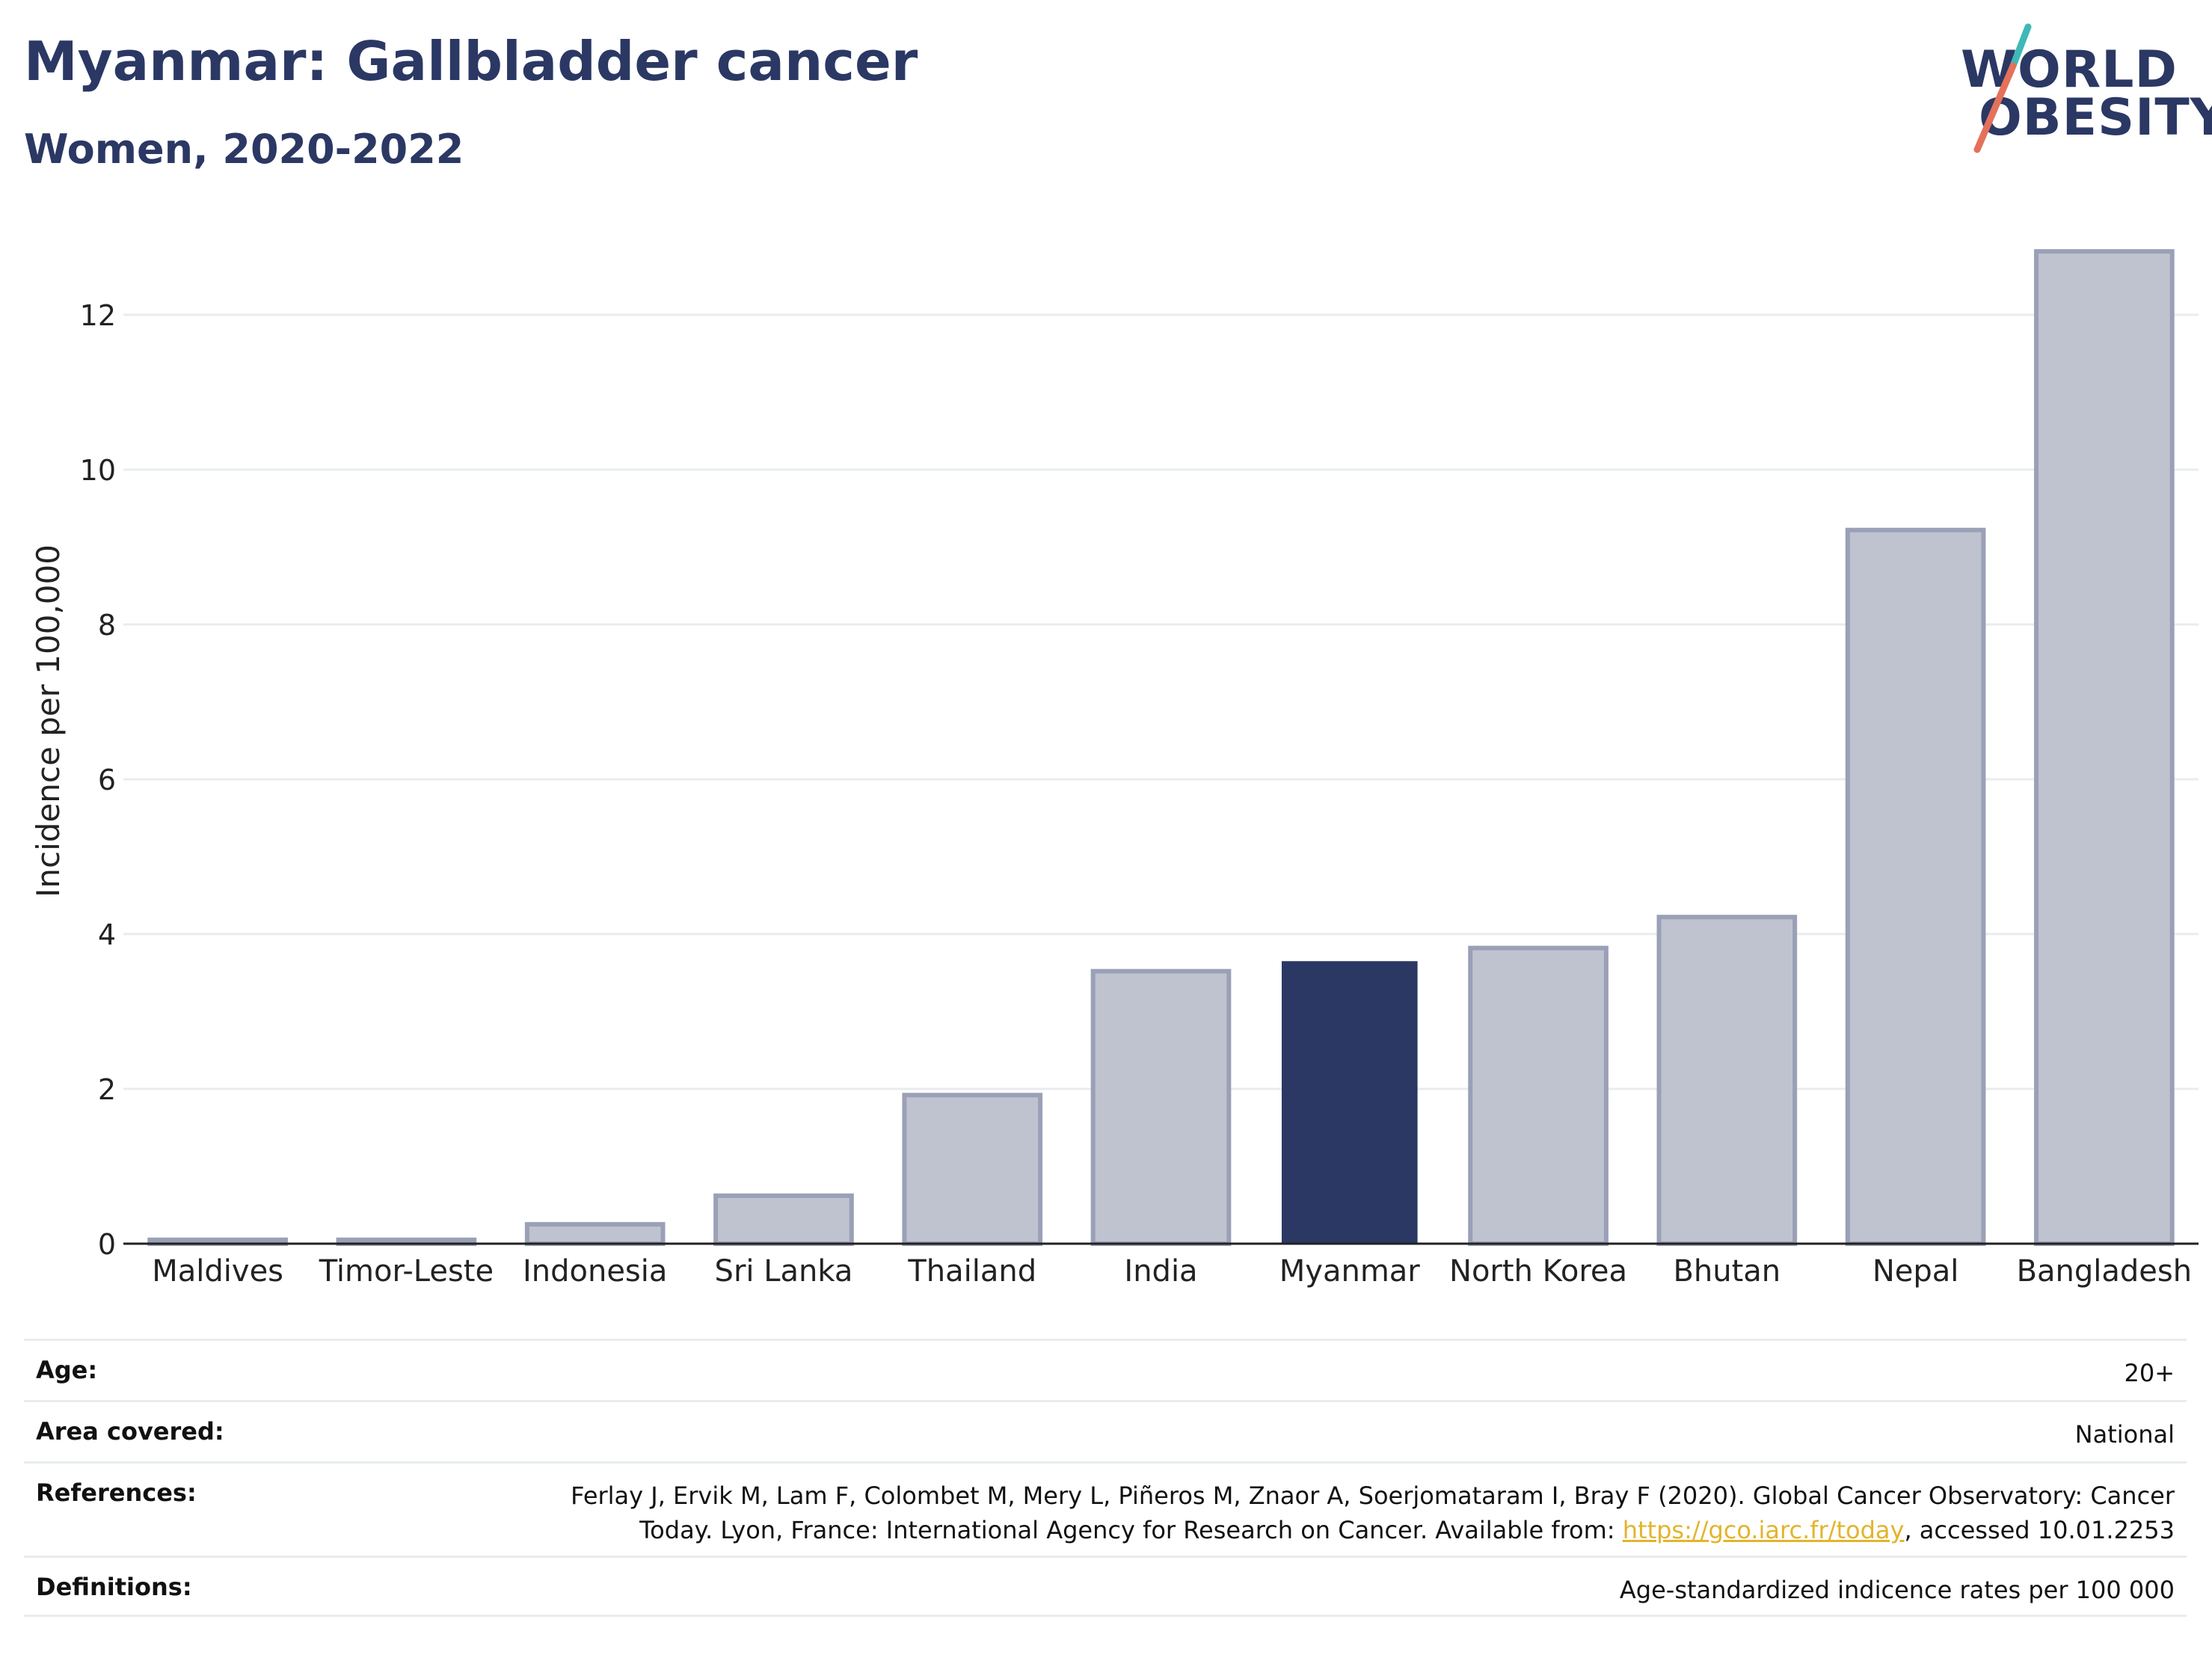 The image size is (2212, 1655). I want to click on logo-slash-icon, so click(2002, 88).